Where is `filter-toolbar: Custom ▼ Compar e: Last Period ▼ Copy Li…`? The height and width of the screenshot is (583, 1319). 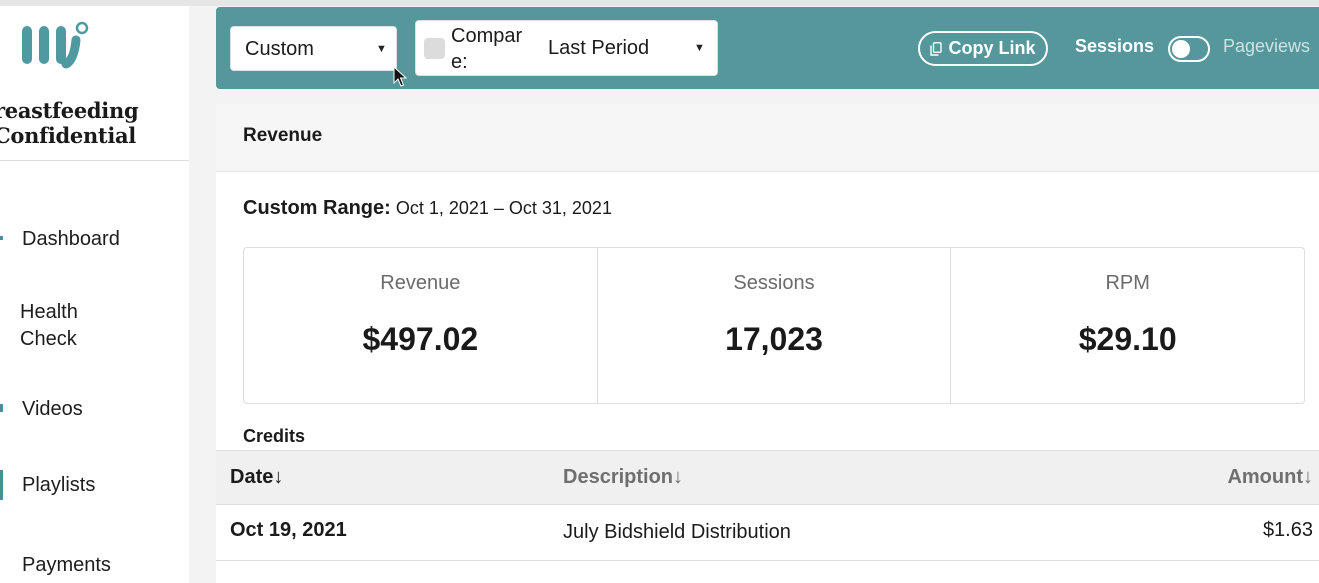
filter-toolbar: Custom ▼ Compar e: Last Period ▼ Copy Li… is located at coordinates (767, 48).